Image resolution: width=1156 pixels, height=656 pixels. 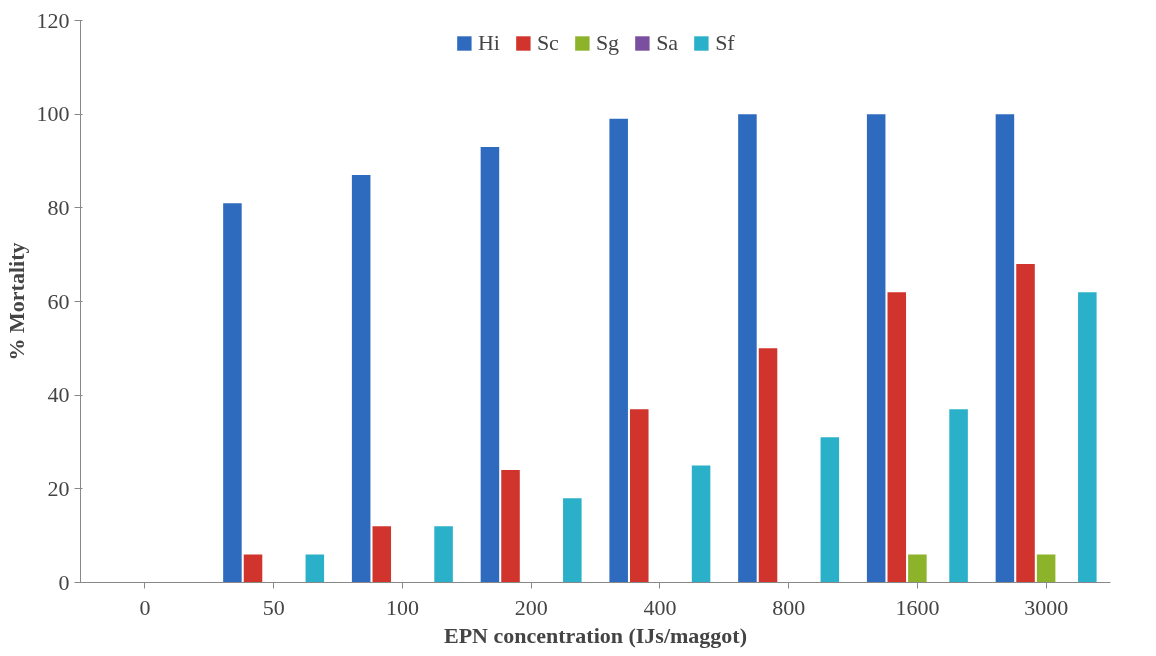 What do you see at coordinates (402, 607) in the screenshot?
I see `x-tick-label: 100` at bounding box center [402, 607].